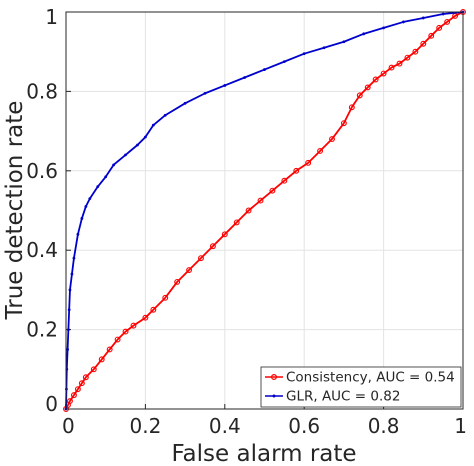  I want to click on x-tick-label: 0.6, so click(304, 426).